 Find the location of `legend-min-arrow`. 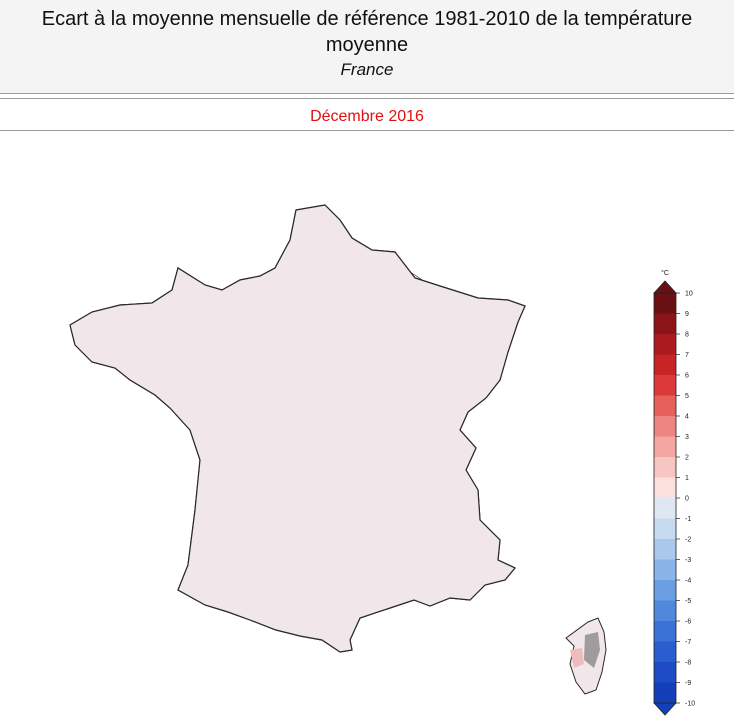

legend-min-arrow is located at coordinates (665, 709).